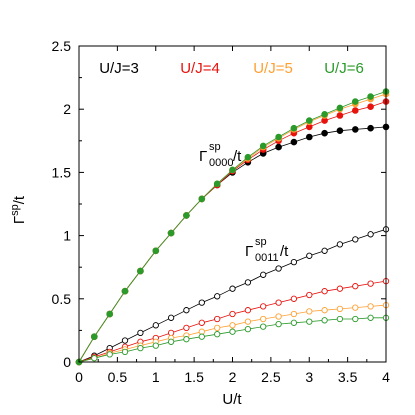 The image size is (415, 415). What do you see at coordinates (231, 68) in the screenshot?
I see `legend: U/J=3 U/J=4 U/J=5 U/J=6` at bounding box center [231, 68].